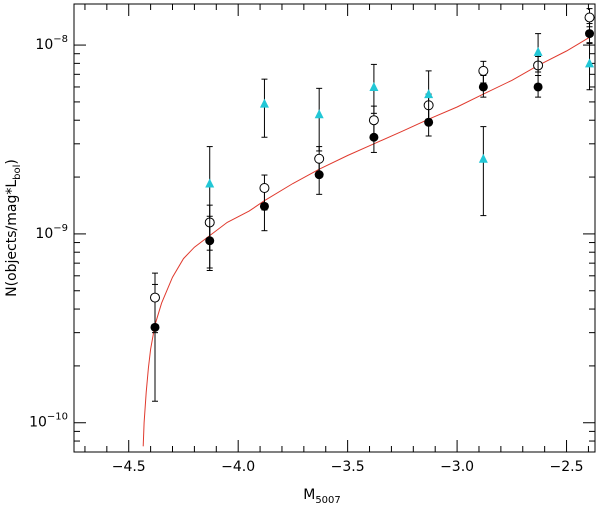 This screenshot has width=600, height=505. I want to click on y-axis-label: N(objects/mag*Lbol), so click(13, 228).